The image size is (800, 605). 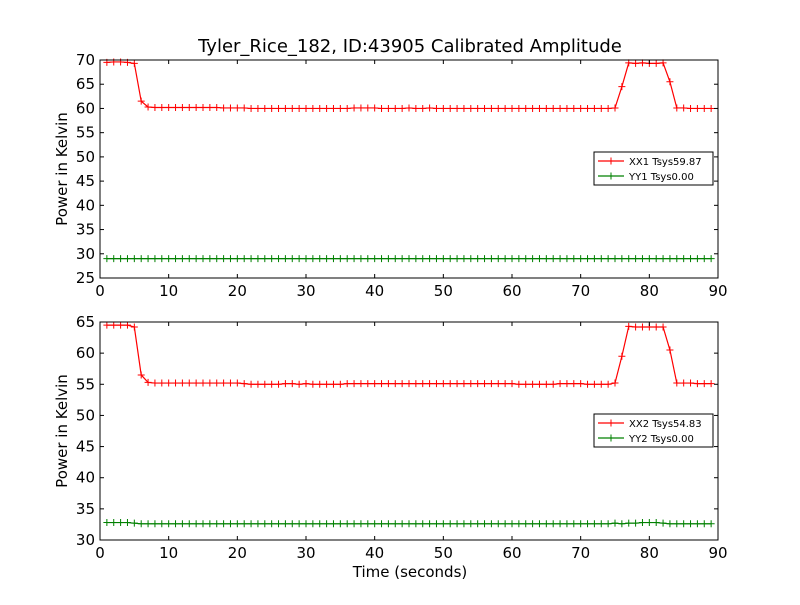 I want to click on legend-label: XX2 Tsys54.83, so click(x=665, y=424).